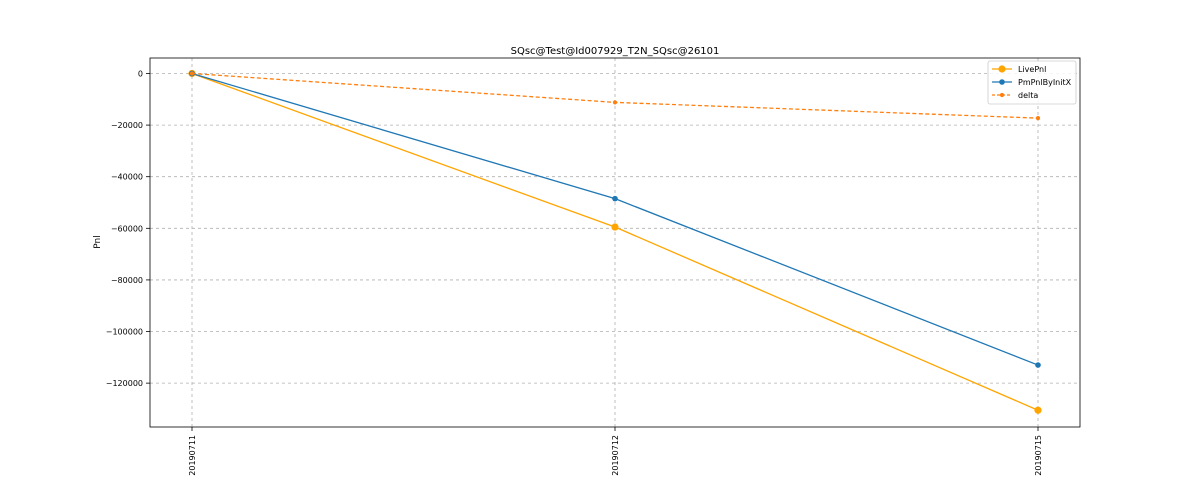 The height and width of the screenshot is (480, 1200). Describe the element at coordinates (127, 280) in the screenshot. I see `y-tick-label: −80000` at that location.